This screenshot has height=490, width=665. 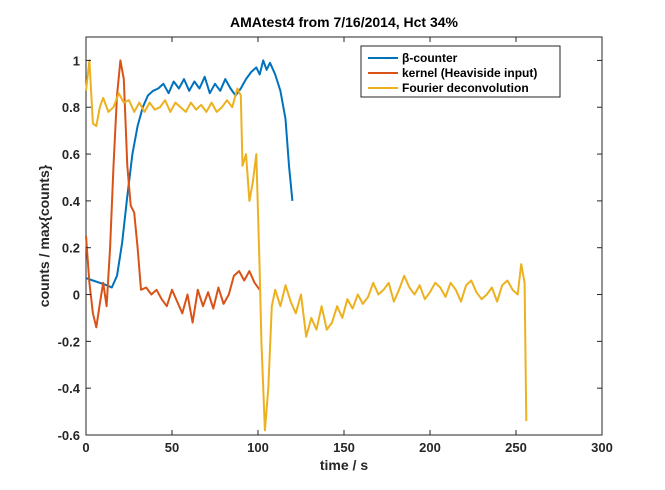 What do you see at coordinates (344, 465) in the screenshot?
I see `x-axis-title: time / s` at bounding box center [344, 465].